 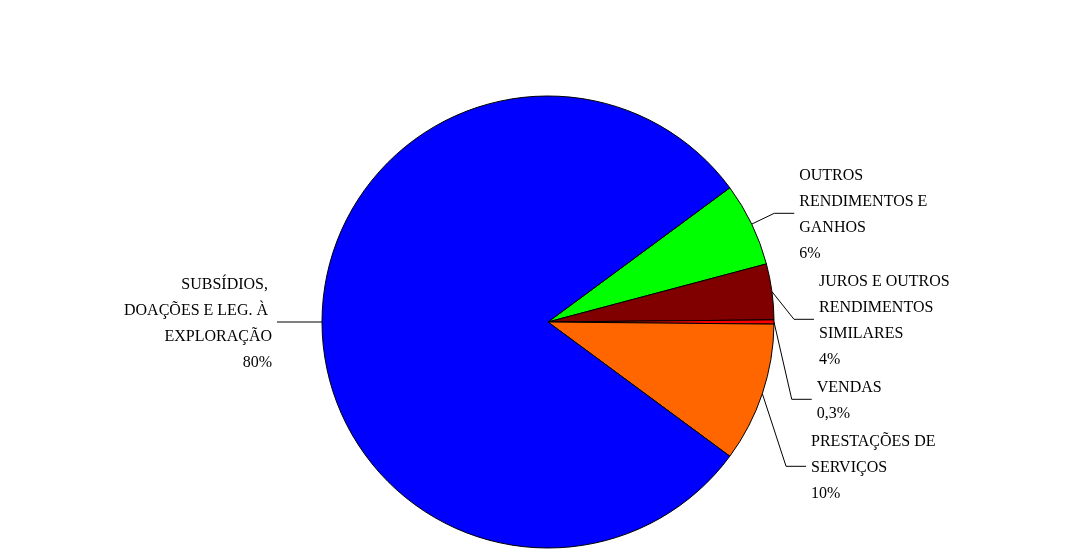 What do you see at coordinates (826, 492) in the screenshot?
I see `data-label: 10%` at bounding box center [826, 492].